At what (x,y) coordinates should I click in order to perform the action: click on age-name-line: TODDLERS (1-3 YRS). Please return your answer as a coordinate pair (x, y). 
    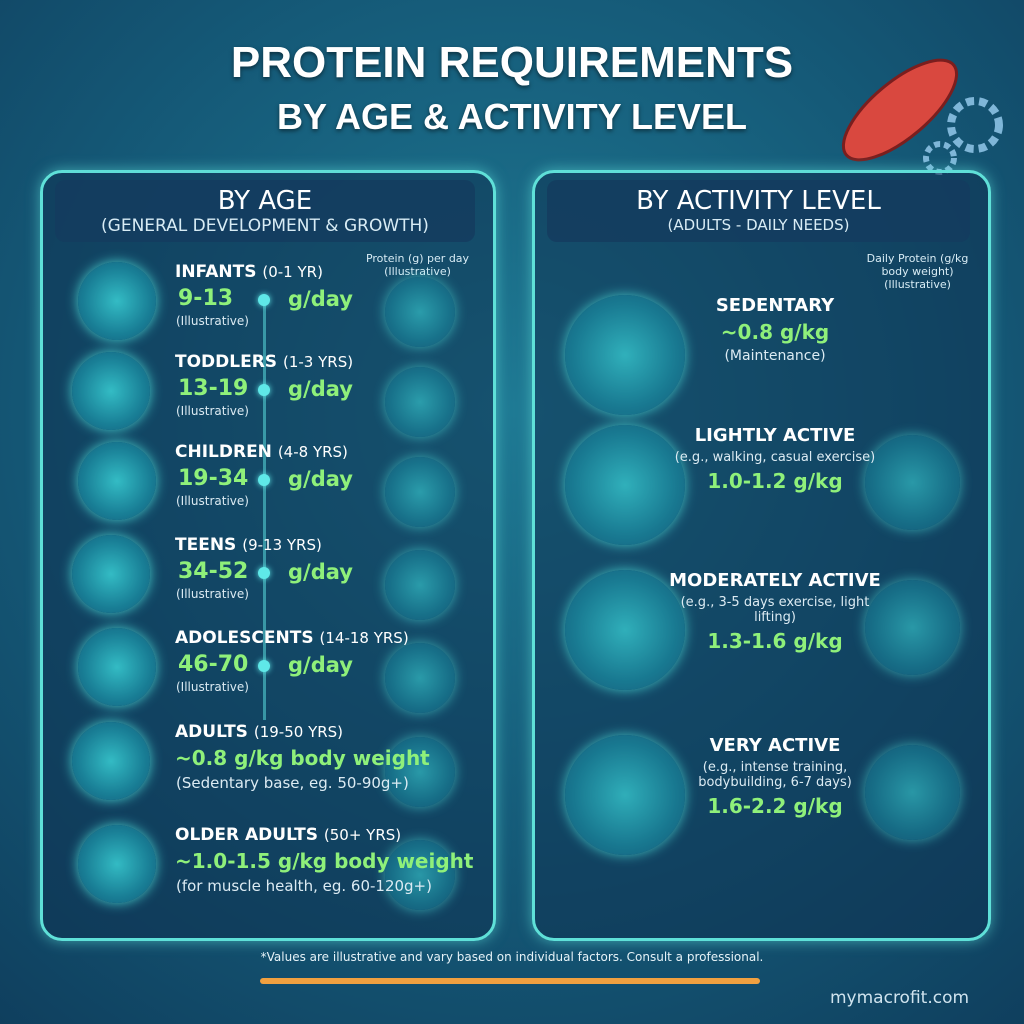
    Looking at the image, I should click on (264, 362).